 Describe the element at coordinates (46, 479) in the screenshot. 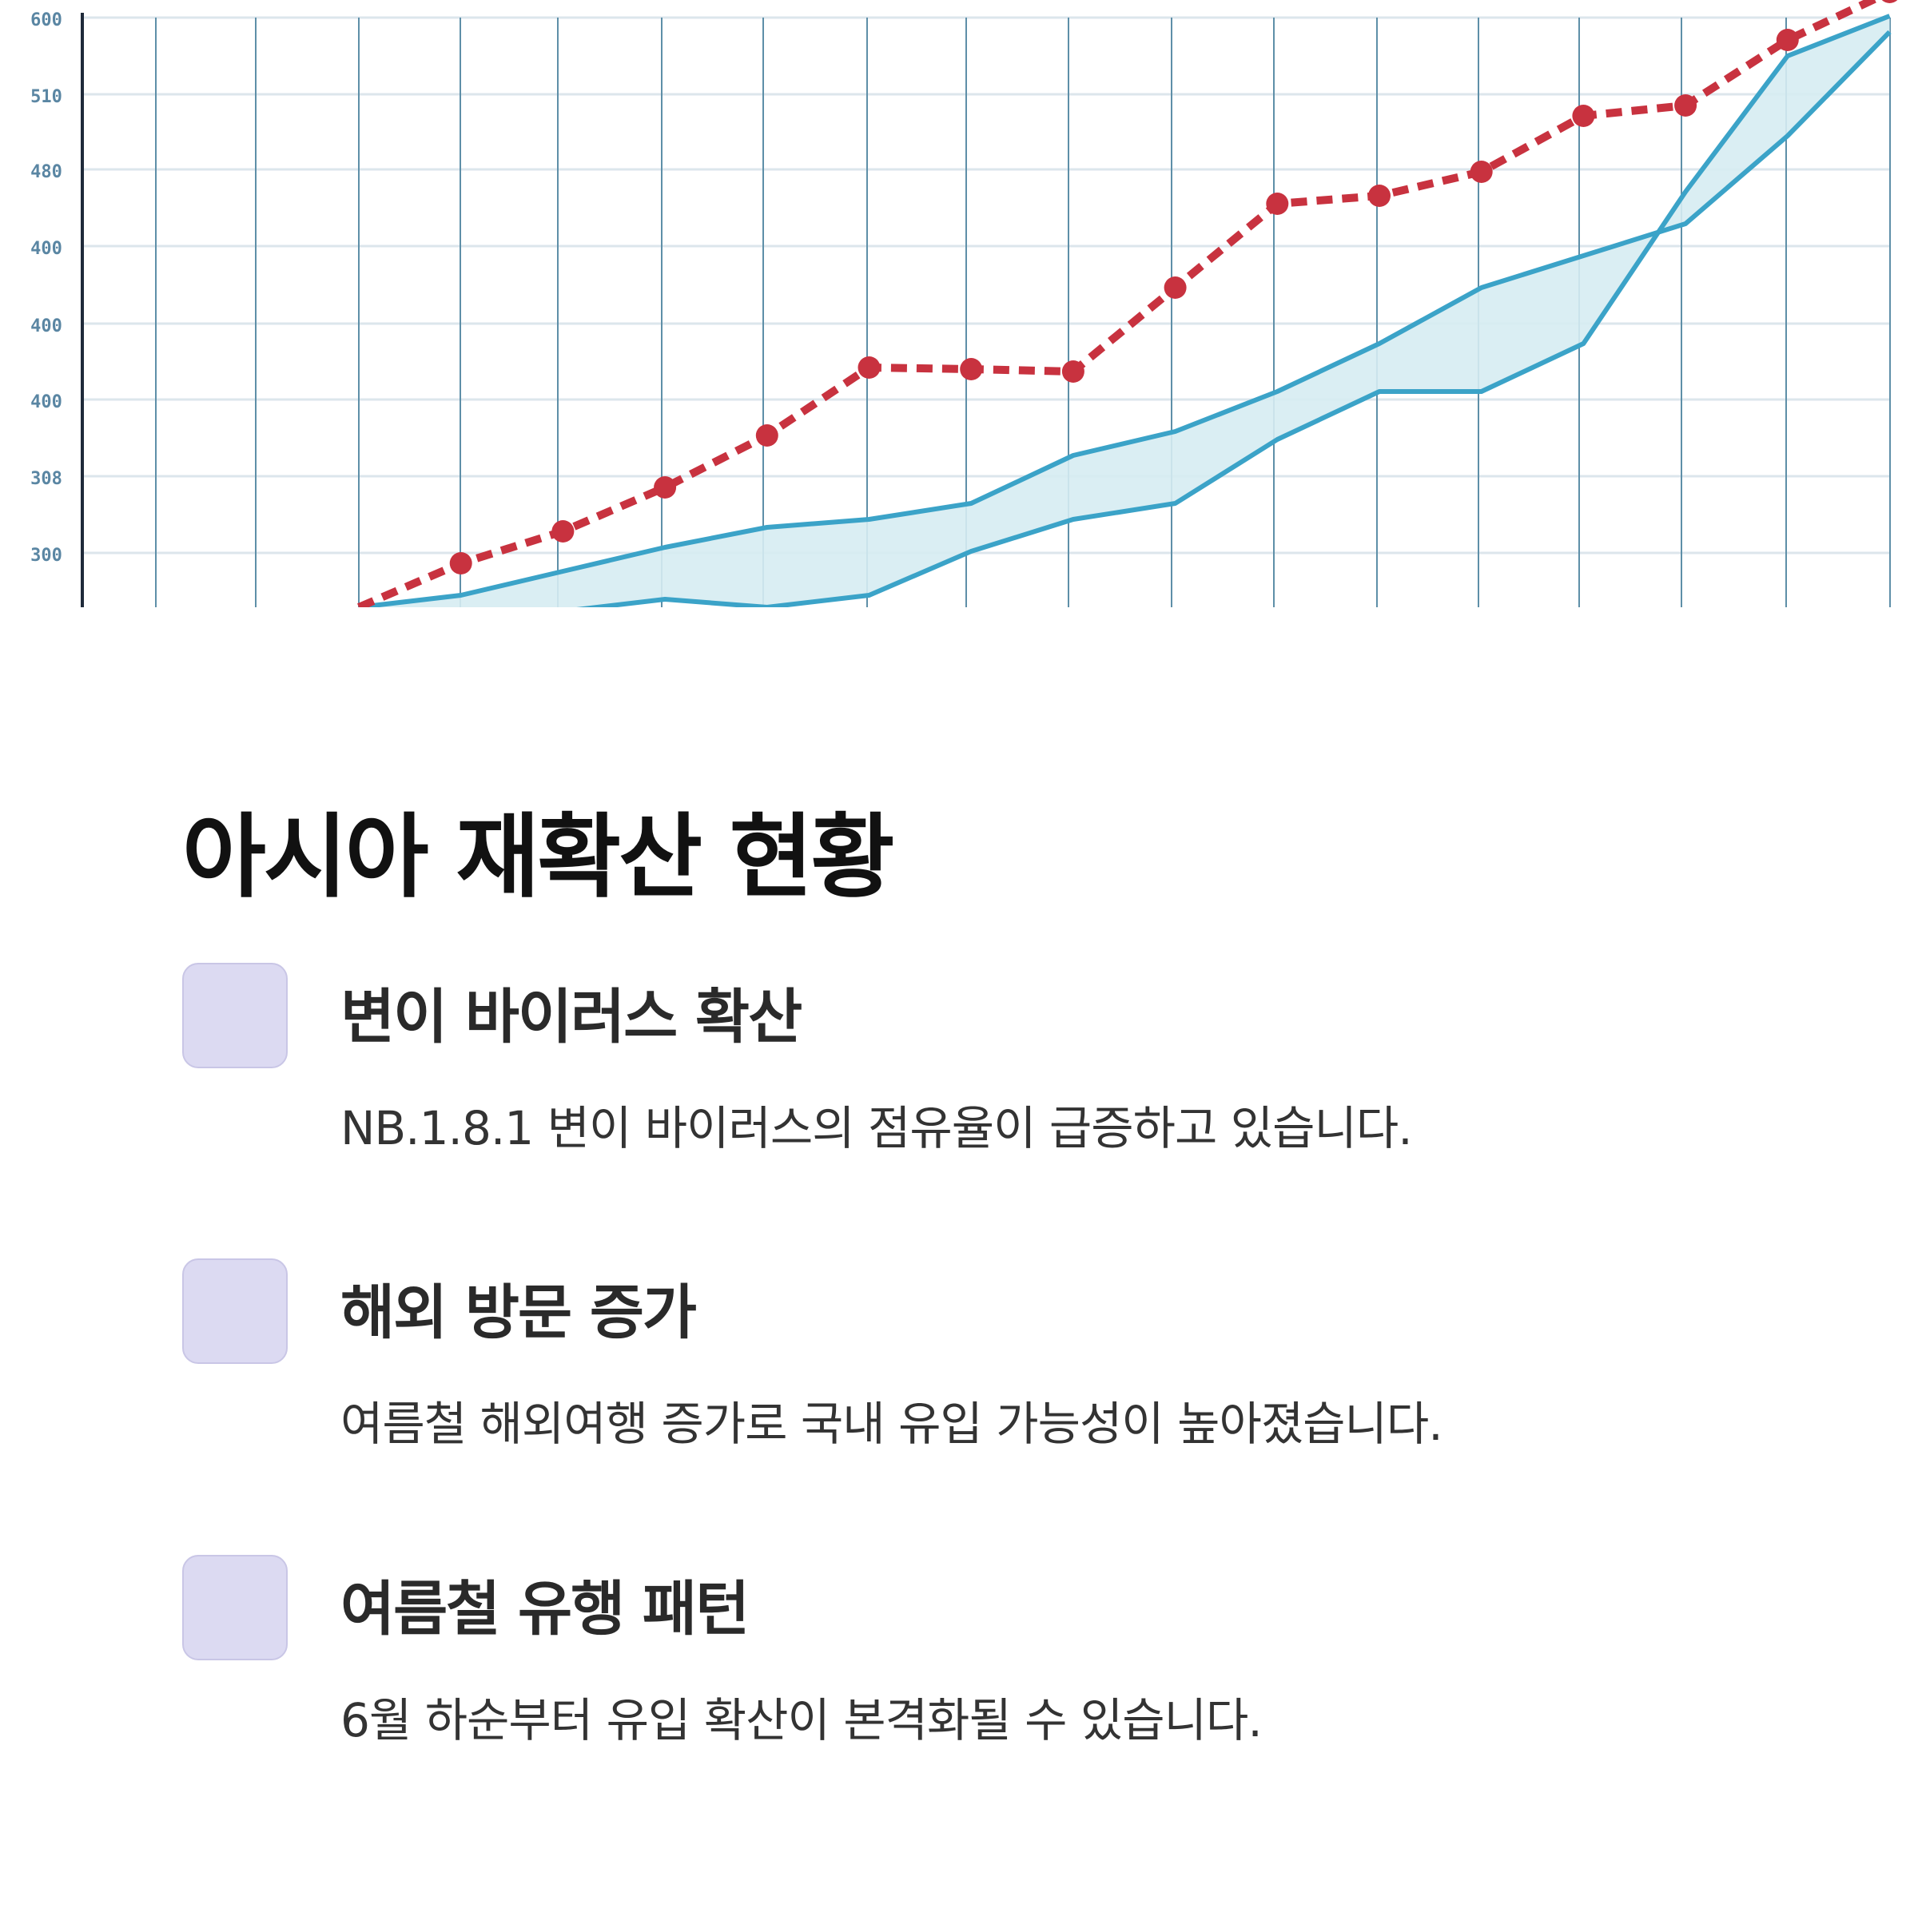

I see `y-tick-label: 308` at that location.